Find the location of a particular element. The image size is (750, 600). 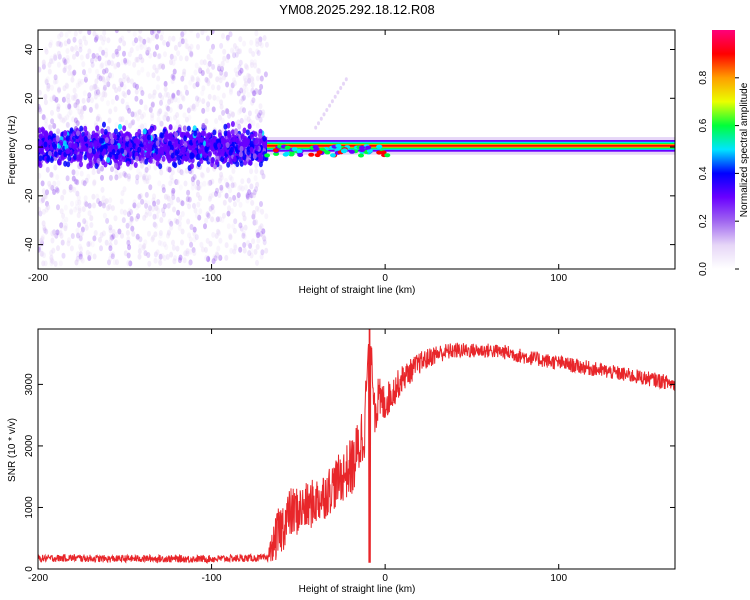

spectrogram-y-tick-label: 20 is located at coordinates (29, 98).